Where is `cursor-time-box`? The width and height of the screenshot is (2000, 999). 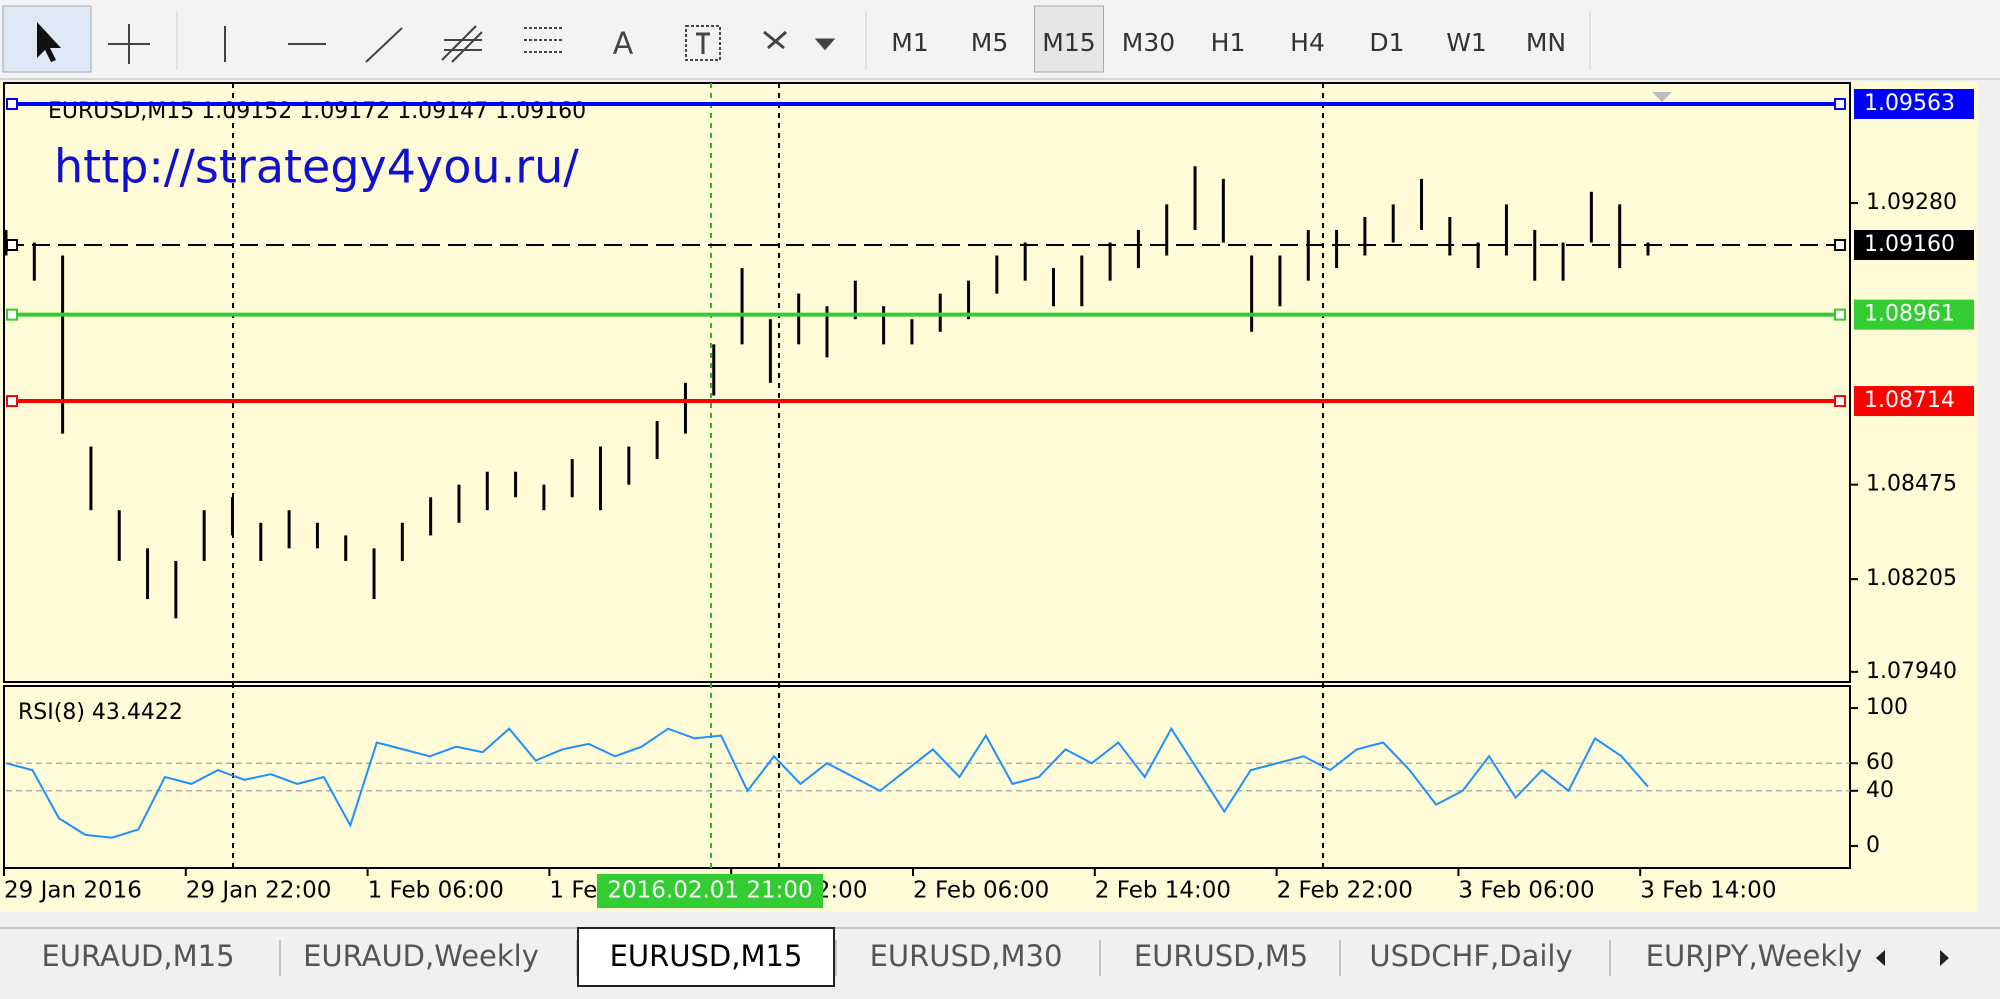
cursor-time-box is located at coordinates (710, 891).